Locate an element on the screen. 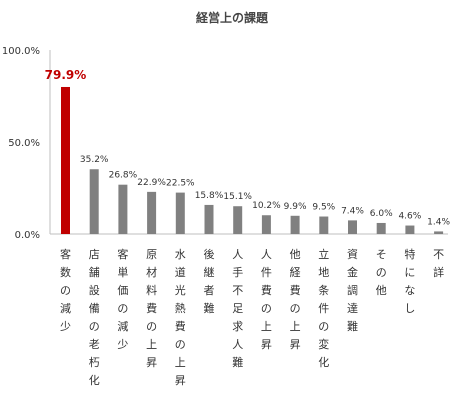 This screenshot has height=404, width=464. category-label: な is located at coordinates (409, 290).